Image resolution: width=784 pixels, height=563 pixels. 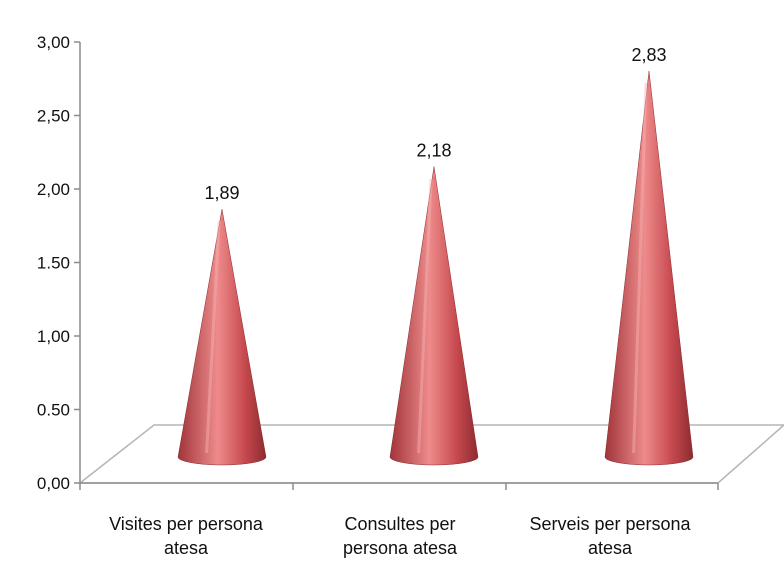 I want to click on data-label: 2,83, so click(x=648, y=55).